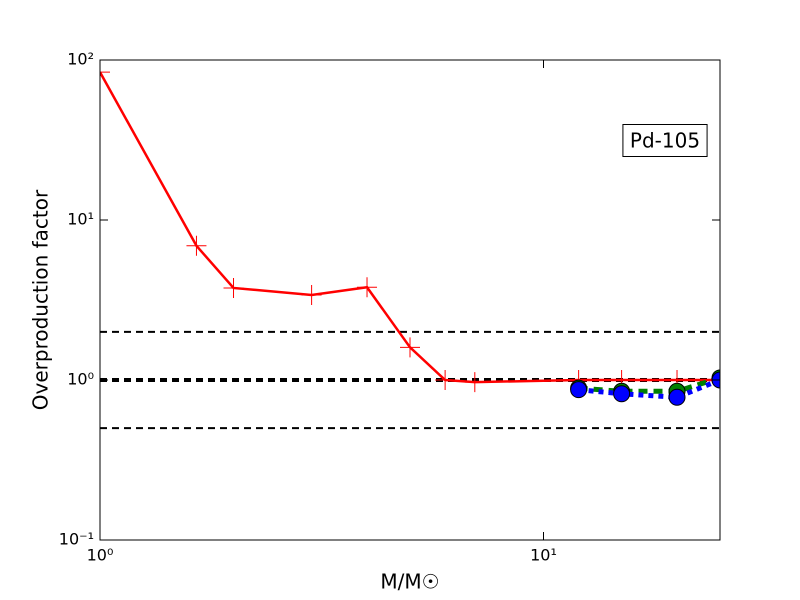 The width and height of the screenshot is (800, 600). What do you see at coordinates (100, 555) in the screenshot?
I see `x-tick-label: 10⁰` at bounding box center [100, 555].